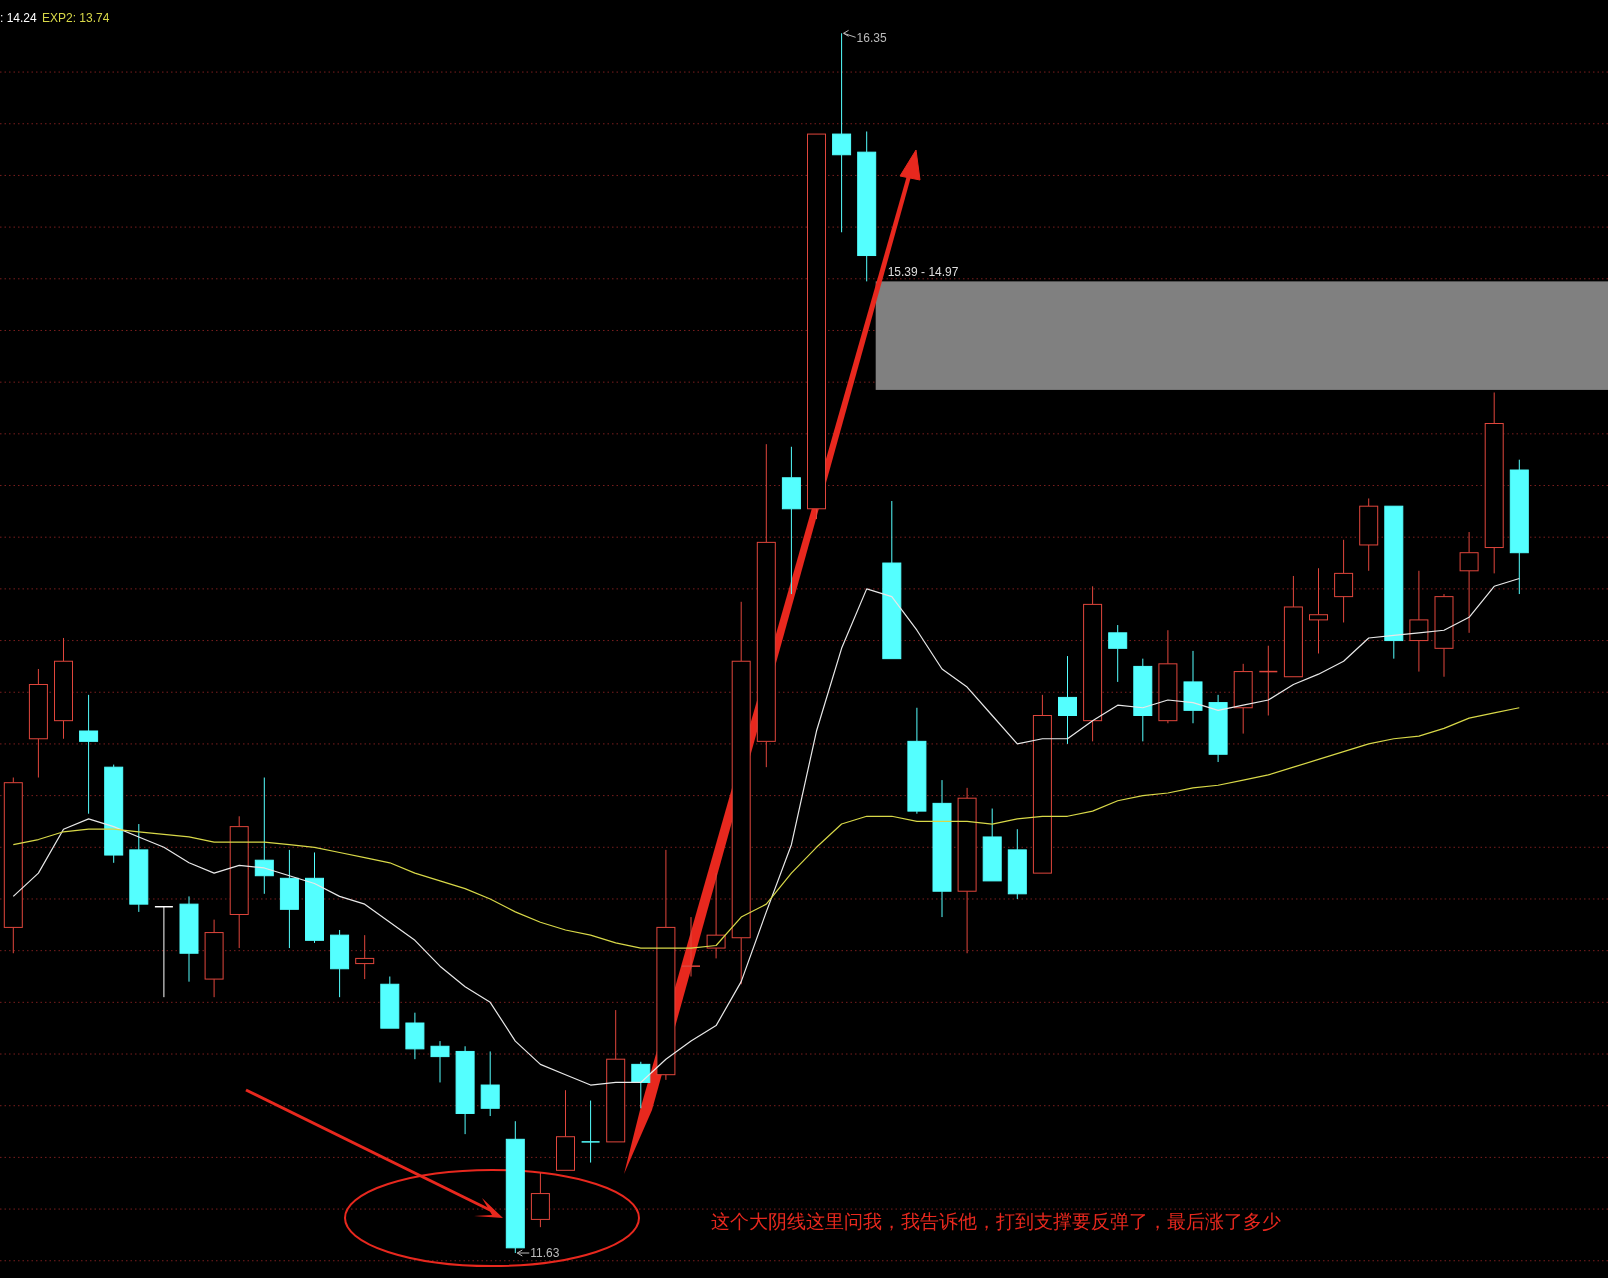 This screenshot has width=1608, height=1278. I want to click on band-label: 15.39 - 14.97, so click(923, 272).